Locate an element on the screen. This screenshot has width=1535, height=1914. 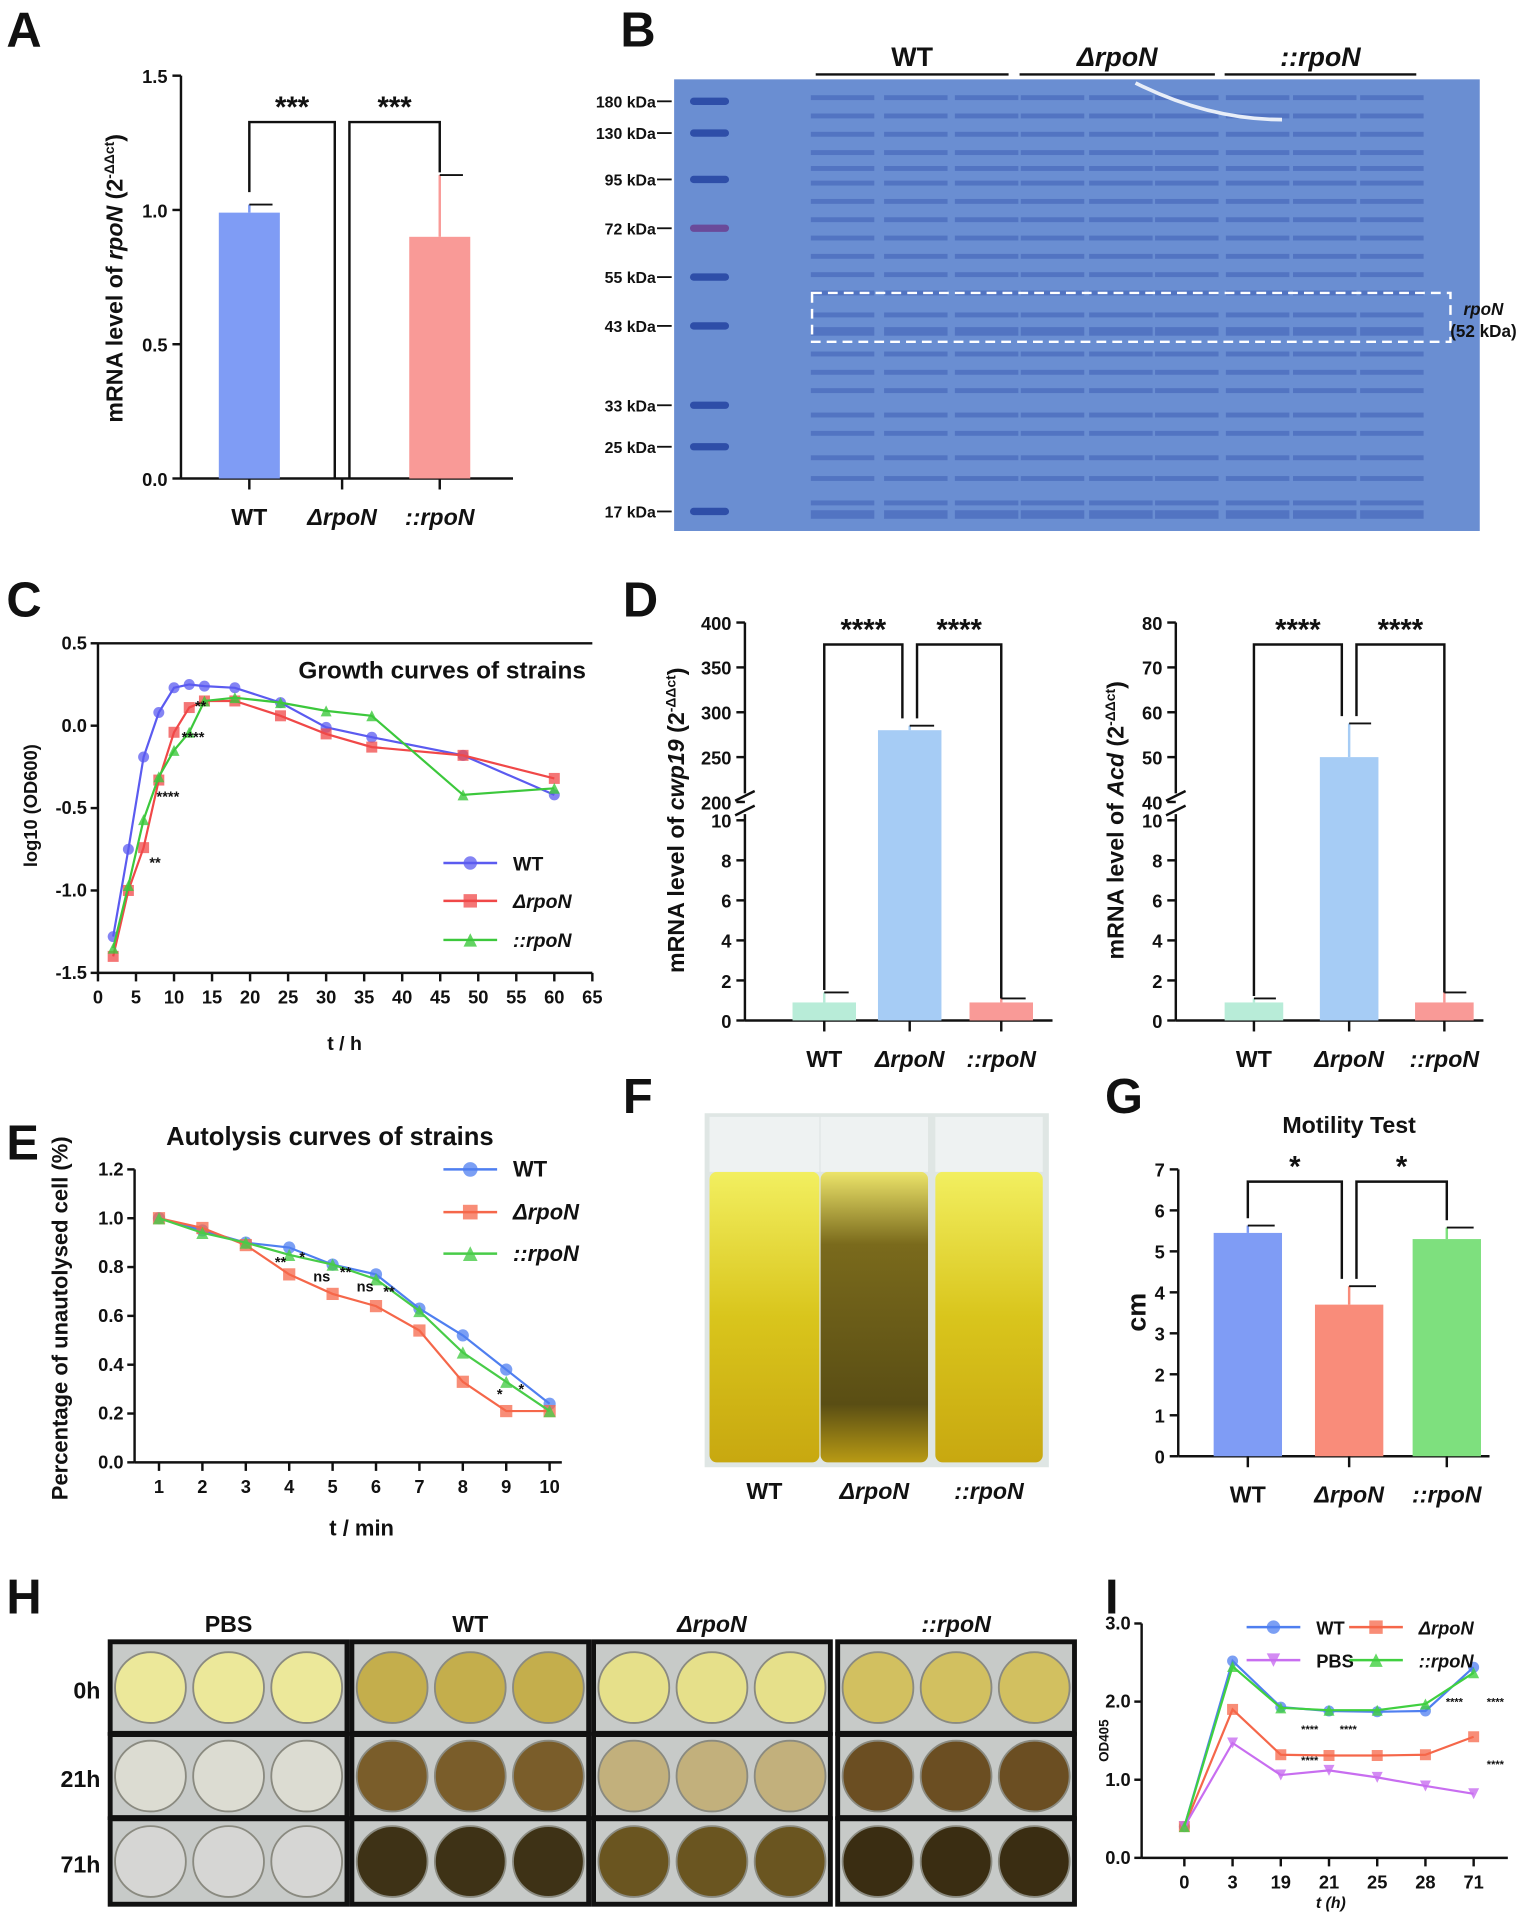
legend-label: ::rpoN is located at coordinates (546, 1253).